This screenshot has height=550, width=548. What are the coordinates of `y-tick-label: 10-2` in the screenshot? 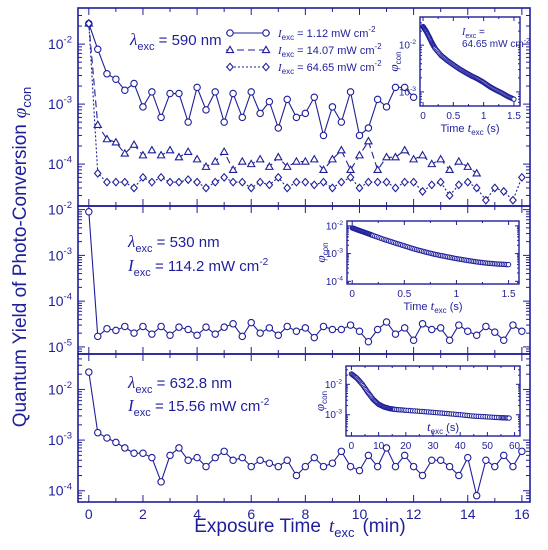 It's located at (60, 388).